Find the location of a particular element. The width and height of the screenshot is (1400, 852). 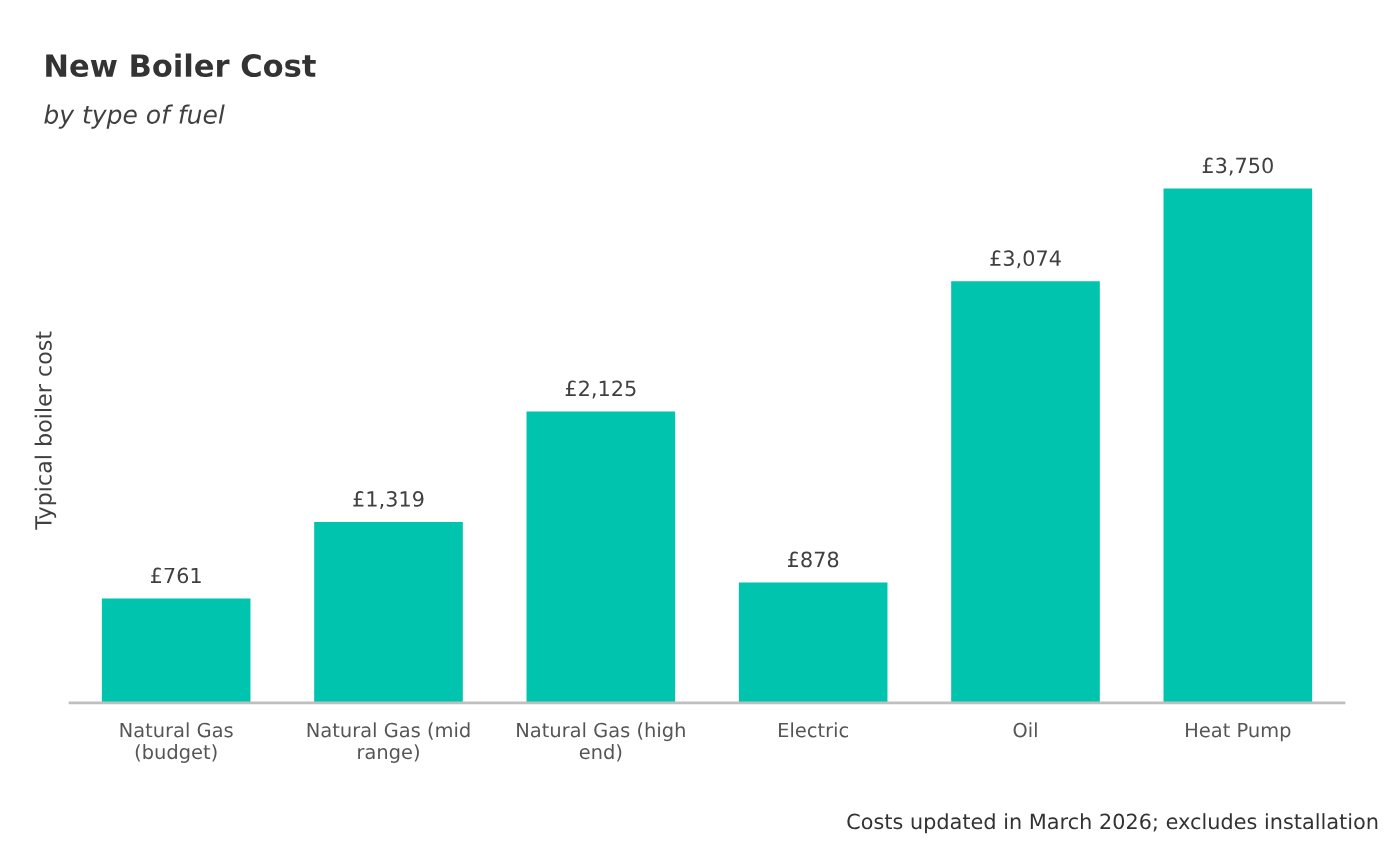

data-label: £3,074 is located at coordinates (1025, 259).